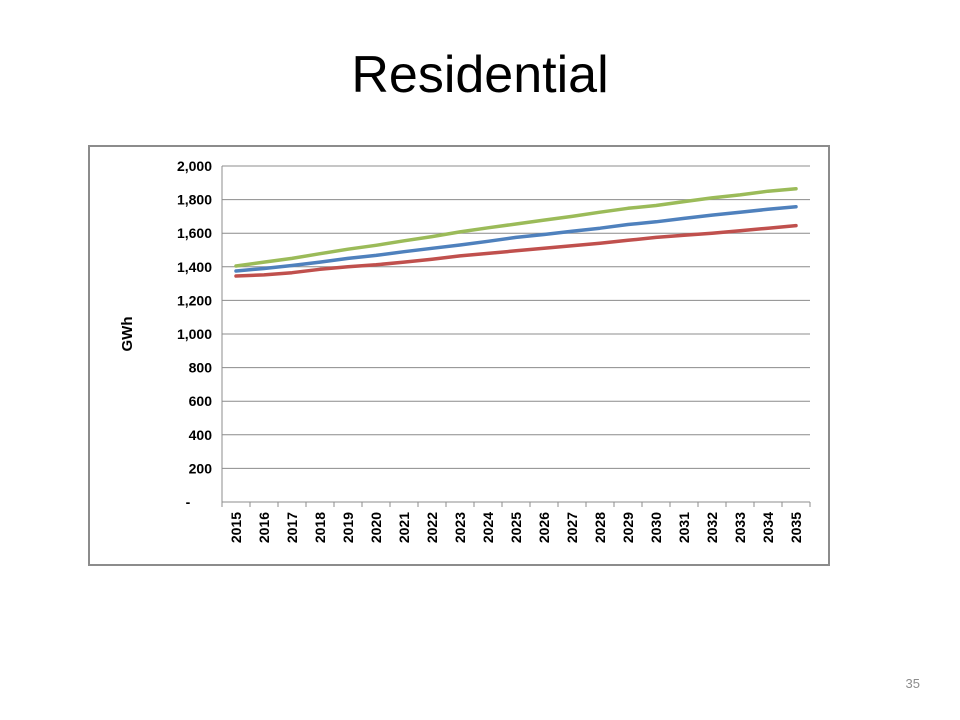 The width and height of the screenshot is (960, 720). What do you see at coordinates (201, 468) in the screenshot?
I see `y-tick-label: 200` at bounding box center [201, 468].